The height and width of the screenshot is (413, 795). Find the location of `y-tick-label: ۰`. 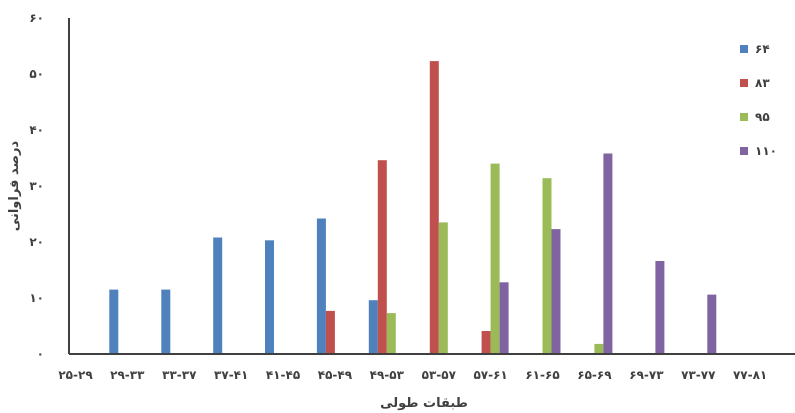

y-tick-label: ۰ is located at coordinates (40, 354).